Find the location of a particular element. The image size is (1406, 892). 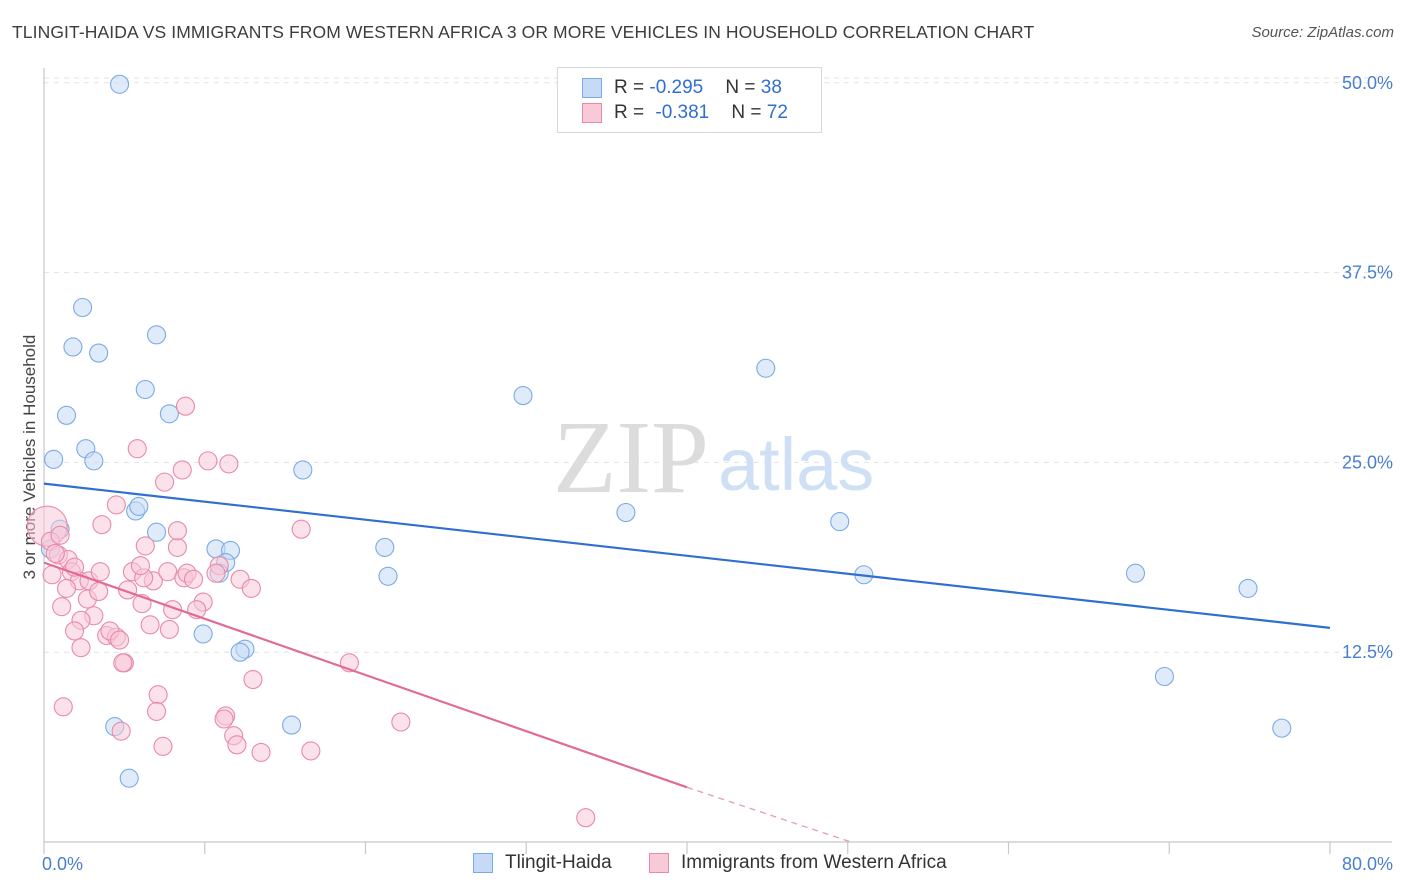

y-tick-label: 37.5% is located at coordinates (1367, 273).